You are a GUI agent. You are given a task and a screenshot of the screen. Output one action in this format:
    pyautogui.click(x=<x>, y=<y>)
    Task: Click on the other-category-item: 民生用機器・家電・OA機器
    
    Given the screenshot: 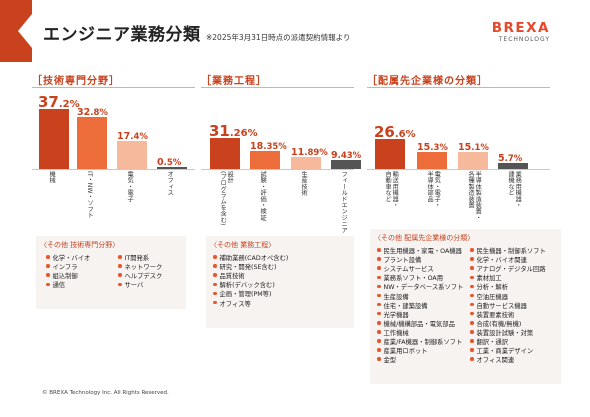 What is the action you would take?
    pyautogui.click(x=419, y=250)
    